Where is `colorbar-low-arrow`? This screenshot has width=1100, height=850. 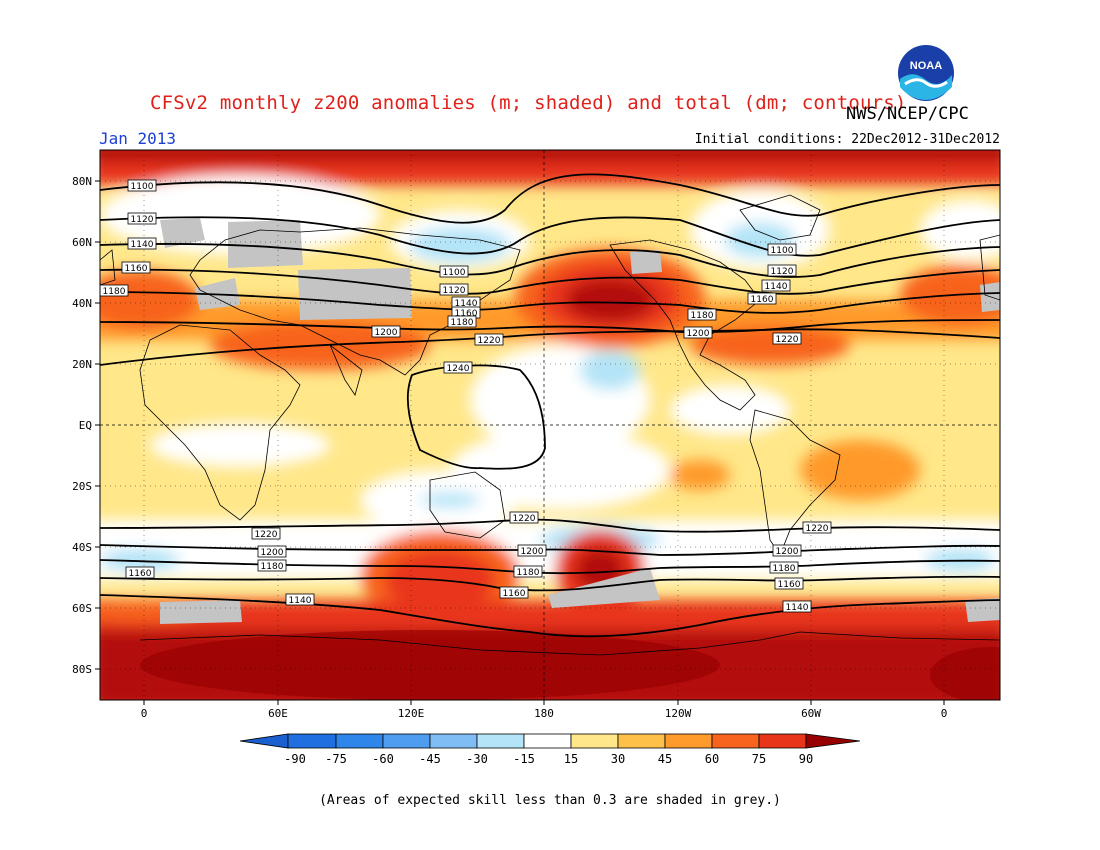
colorbar-low-arrow is located at coordinates (264, 741).